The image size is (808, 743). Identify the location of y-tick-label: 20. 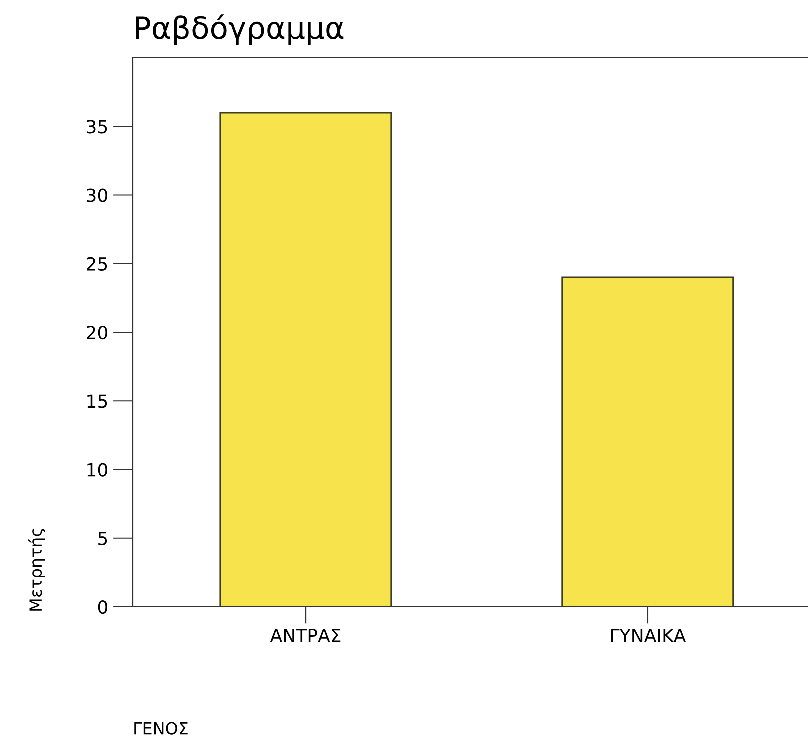
(97, 333).